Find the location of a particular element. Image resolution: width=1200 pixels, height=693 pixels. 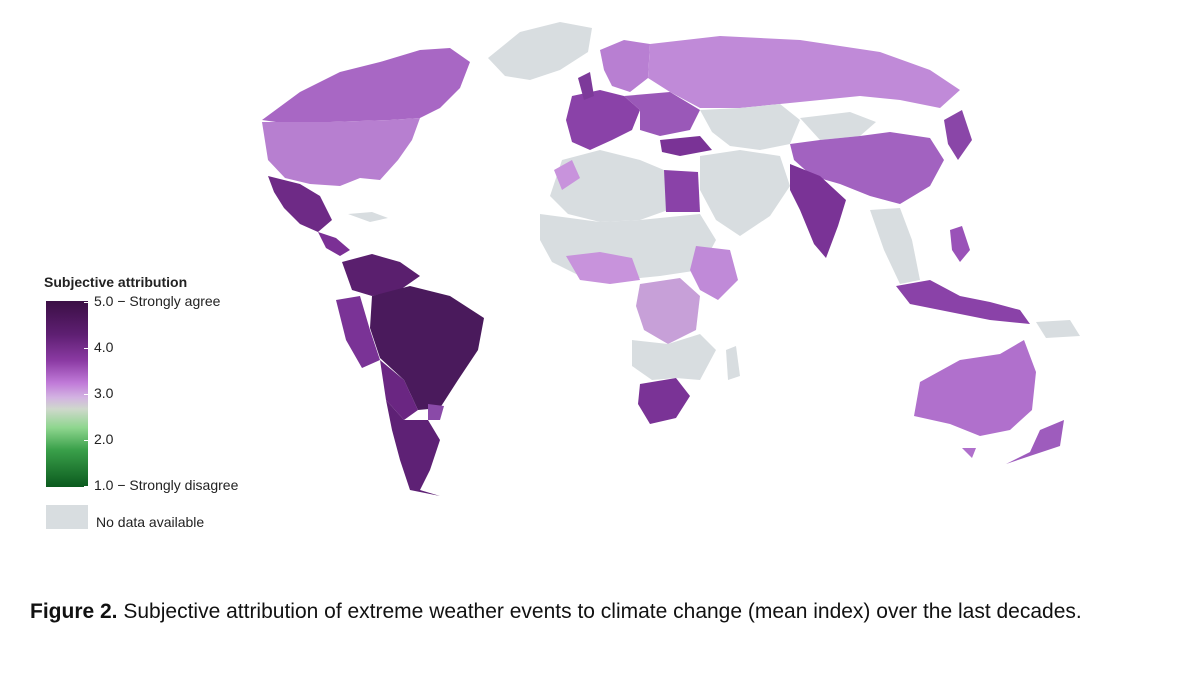

region-north-africa is located at coordinates (609, 186).